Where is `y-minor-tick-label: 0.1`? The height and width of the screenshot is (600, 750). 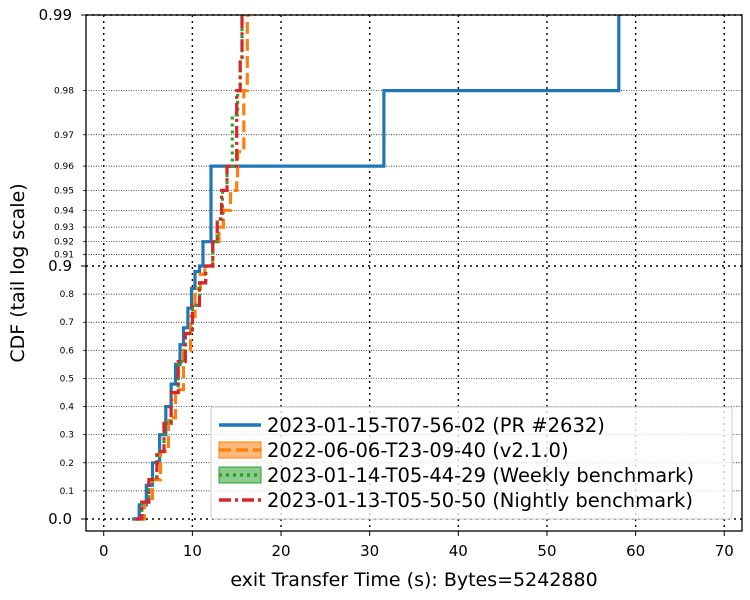
y-minor-tick-label: 0.1 is located at coordinates (67, 492).